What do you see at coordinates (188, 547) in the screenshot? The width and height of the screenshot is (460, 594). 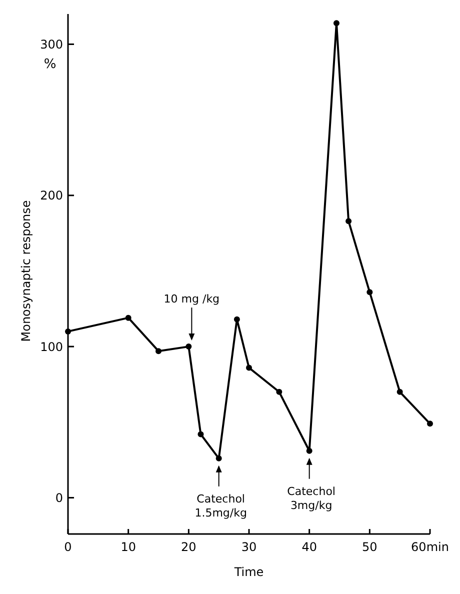 I see `x-tick-label: 20` at bounding box center [188, 547].